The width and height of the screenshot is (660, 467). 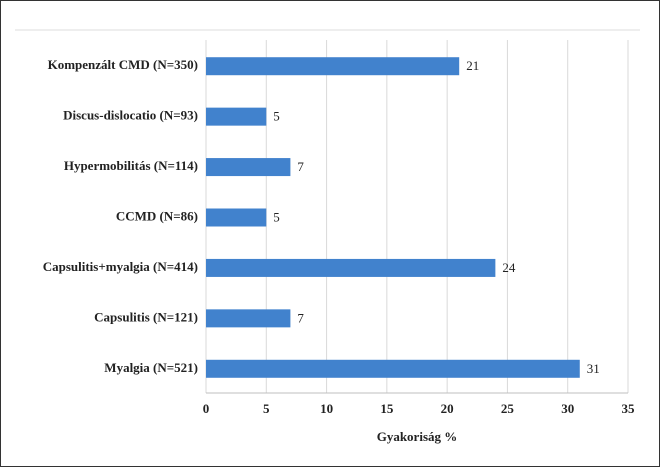 What do you see at coordinates (146, 316) in the screenshot?
I see `y-tick-label: Capsulitis (N=121)` at bounding box center [146, 316].